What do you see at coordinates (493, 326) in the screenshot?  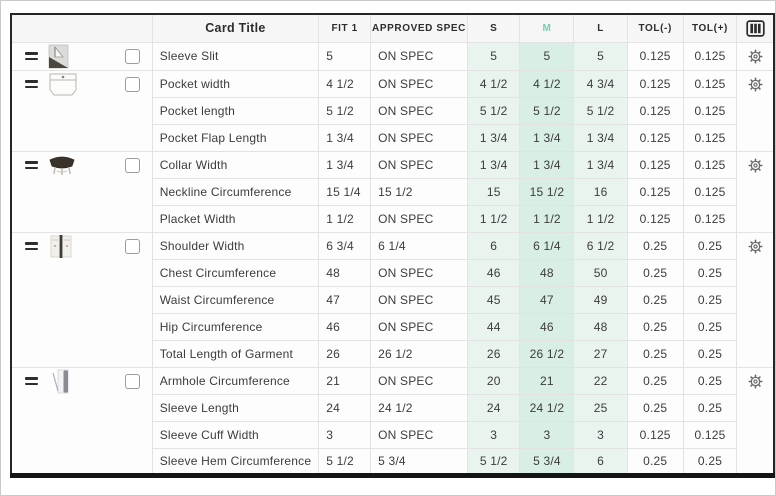 I see `size-s-cell: 44` at bounding box center [493, 326].